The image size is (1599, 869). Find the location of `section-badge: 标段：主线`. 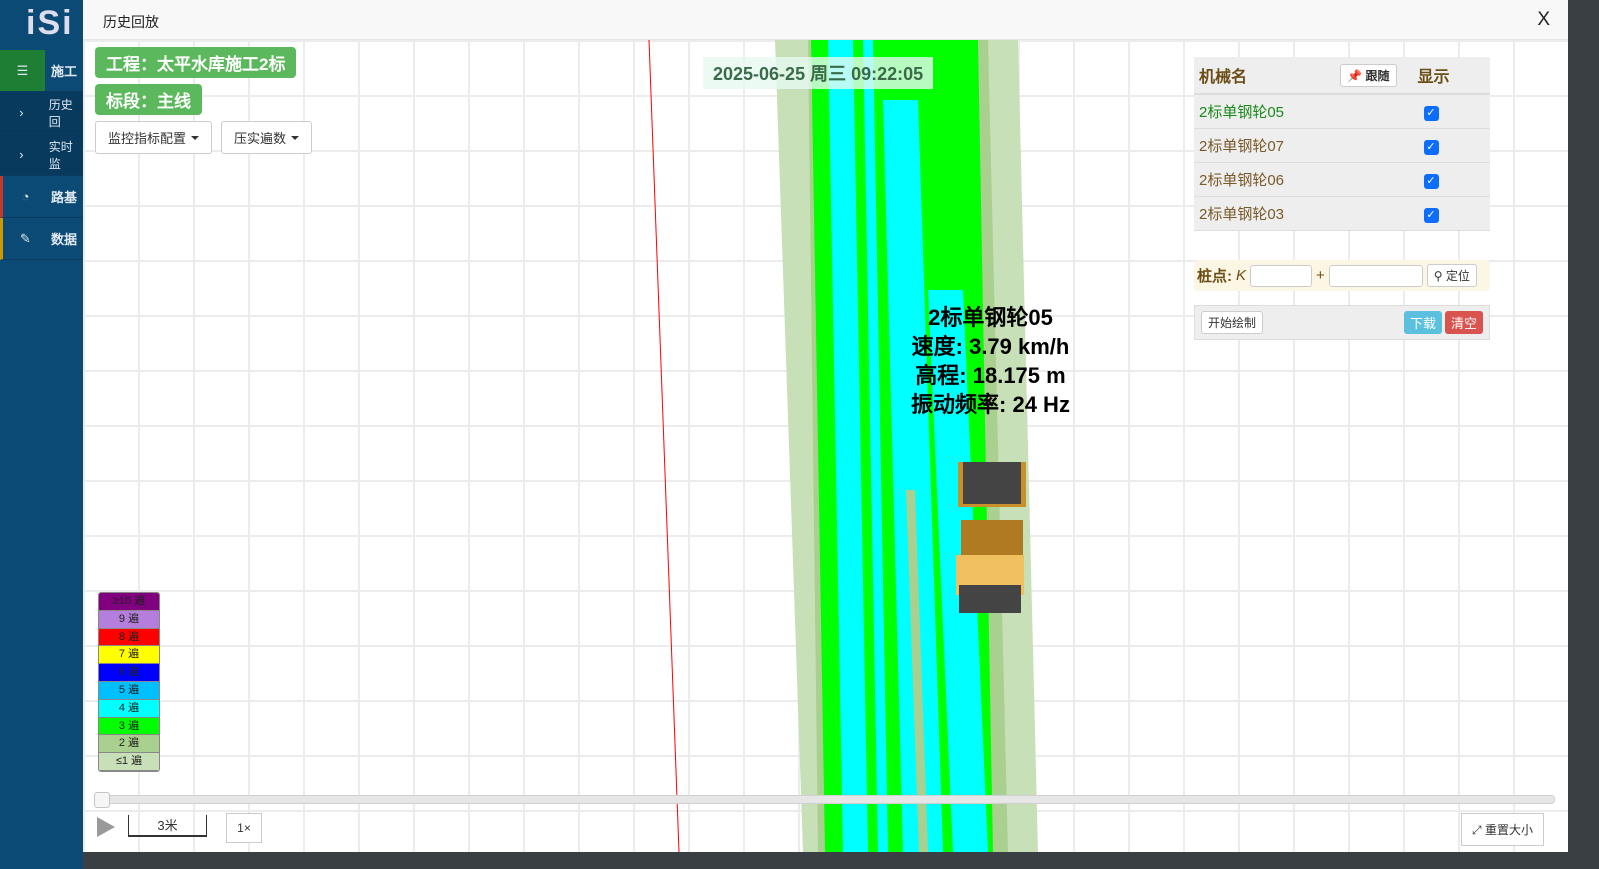

section-badge: 标段：主线 is located at coordinates (148, 99).